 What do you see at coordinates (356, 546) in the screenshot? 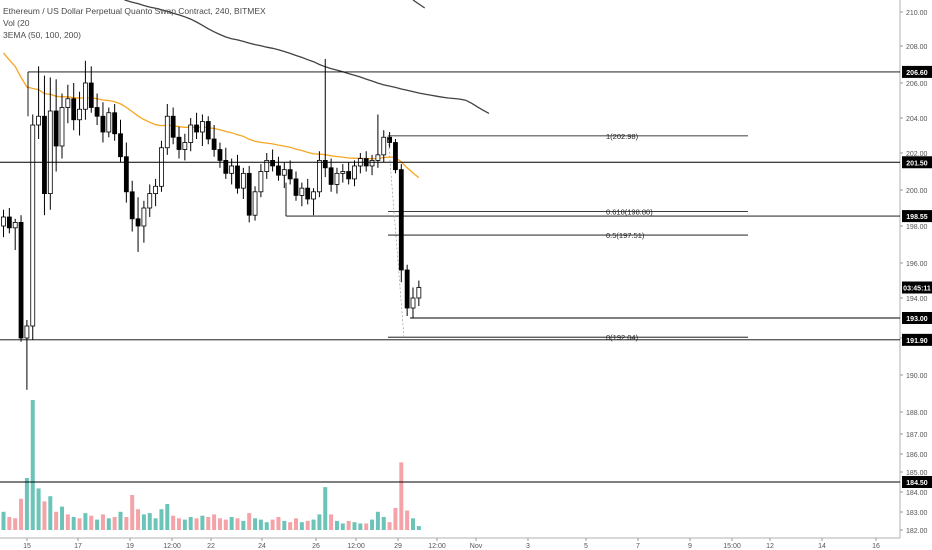
I see `time-tick-label: 12:00` at bounding box center [356, 546].